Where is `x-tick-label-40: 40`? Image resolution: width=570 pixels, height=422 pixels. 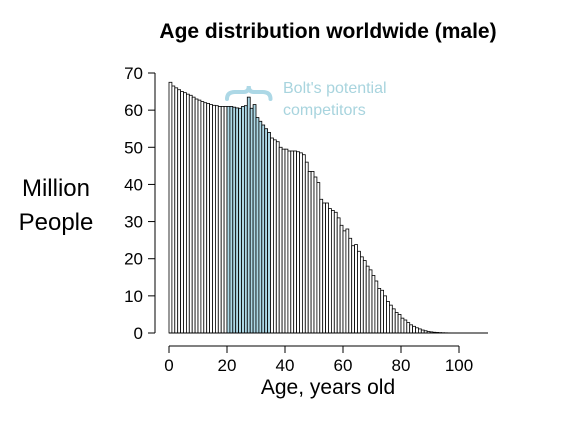 x-tick-label-40: 40 is located at coordinates (285, 365).